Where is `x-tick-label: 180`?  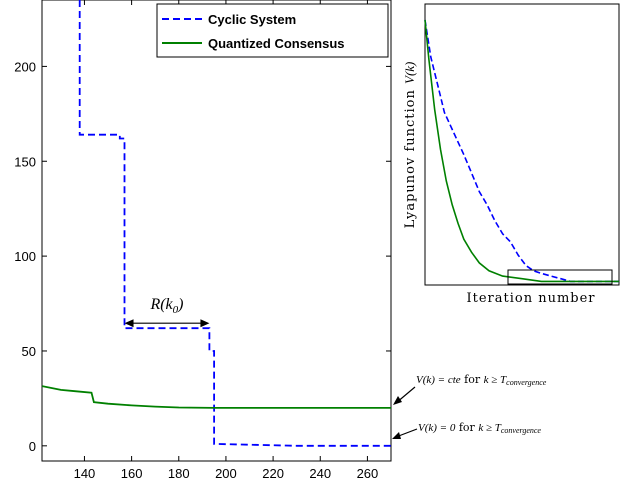
x-tick-label: 180 is located at coordinates (179, 473).